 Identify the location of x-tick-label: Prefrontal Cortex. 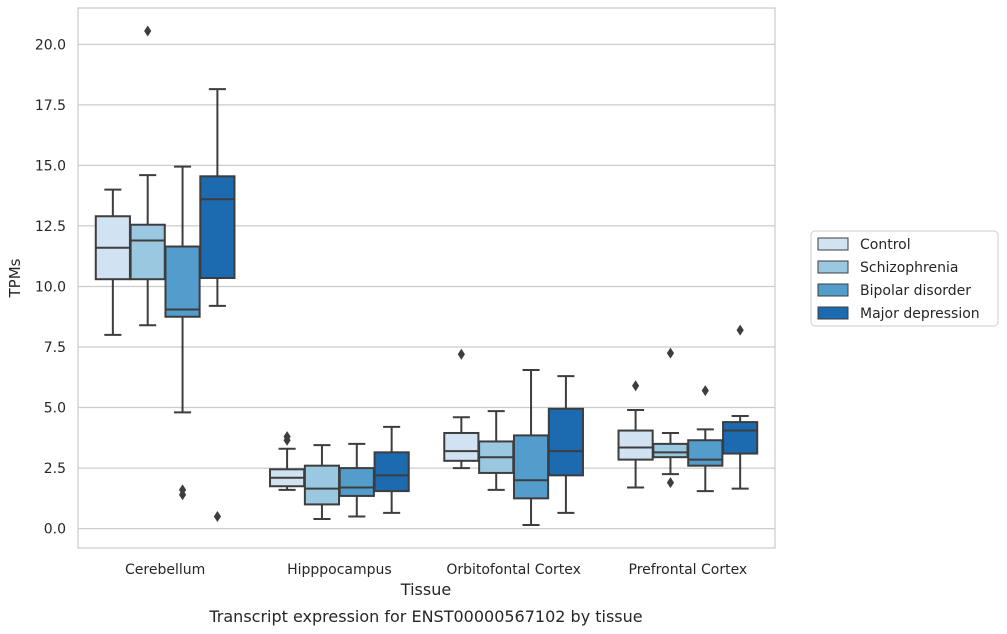
(688, 570).